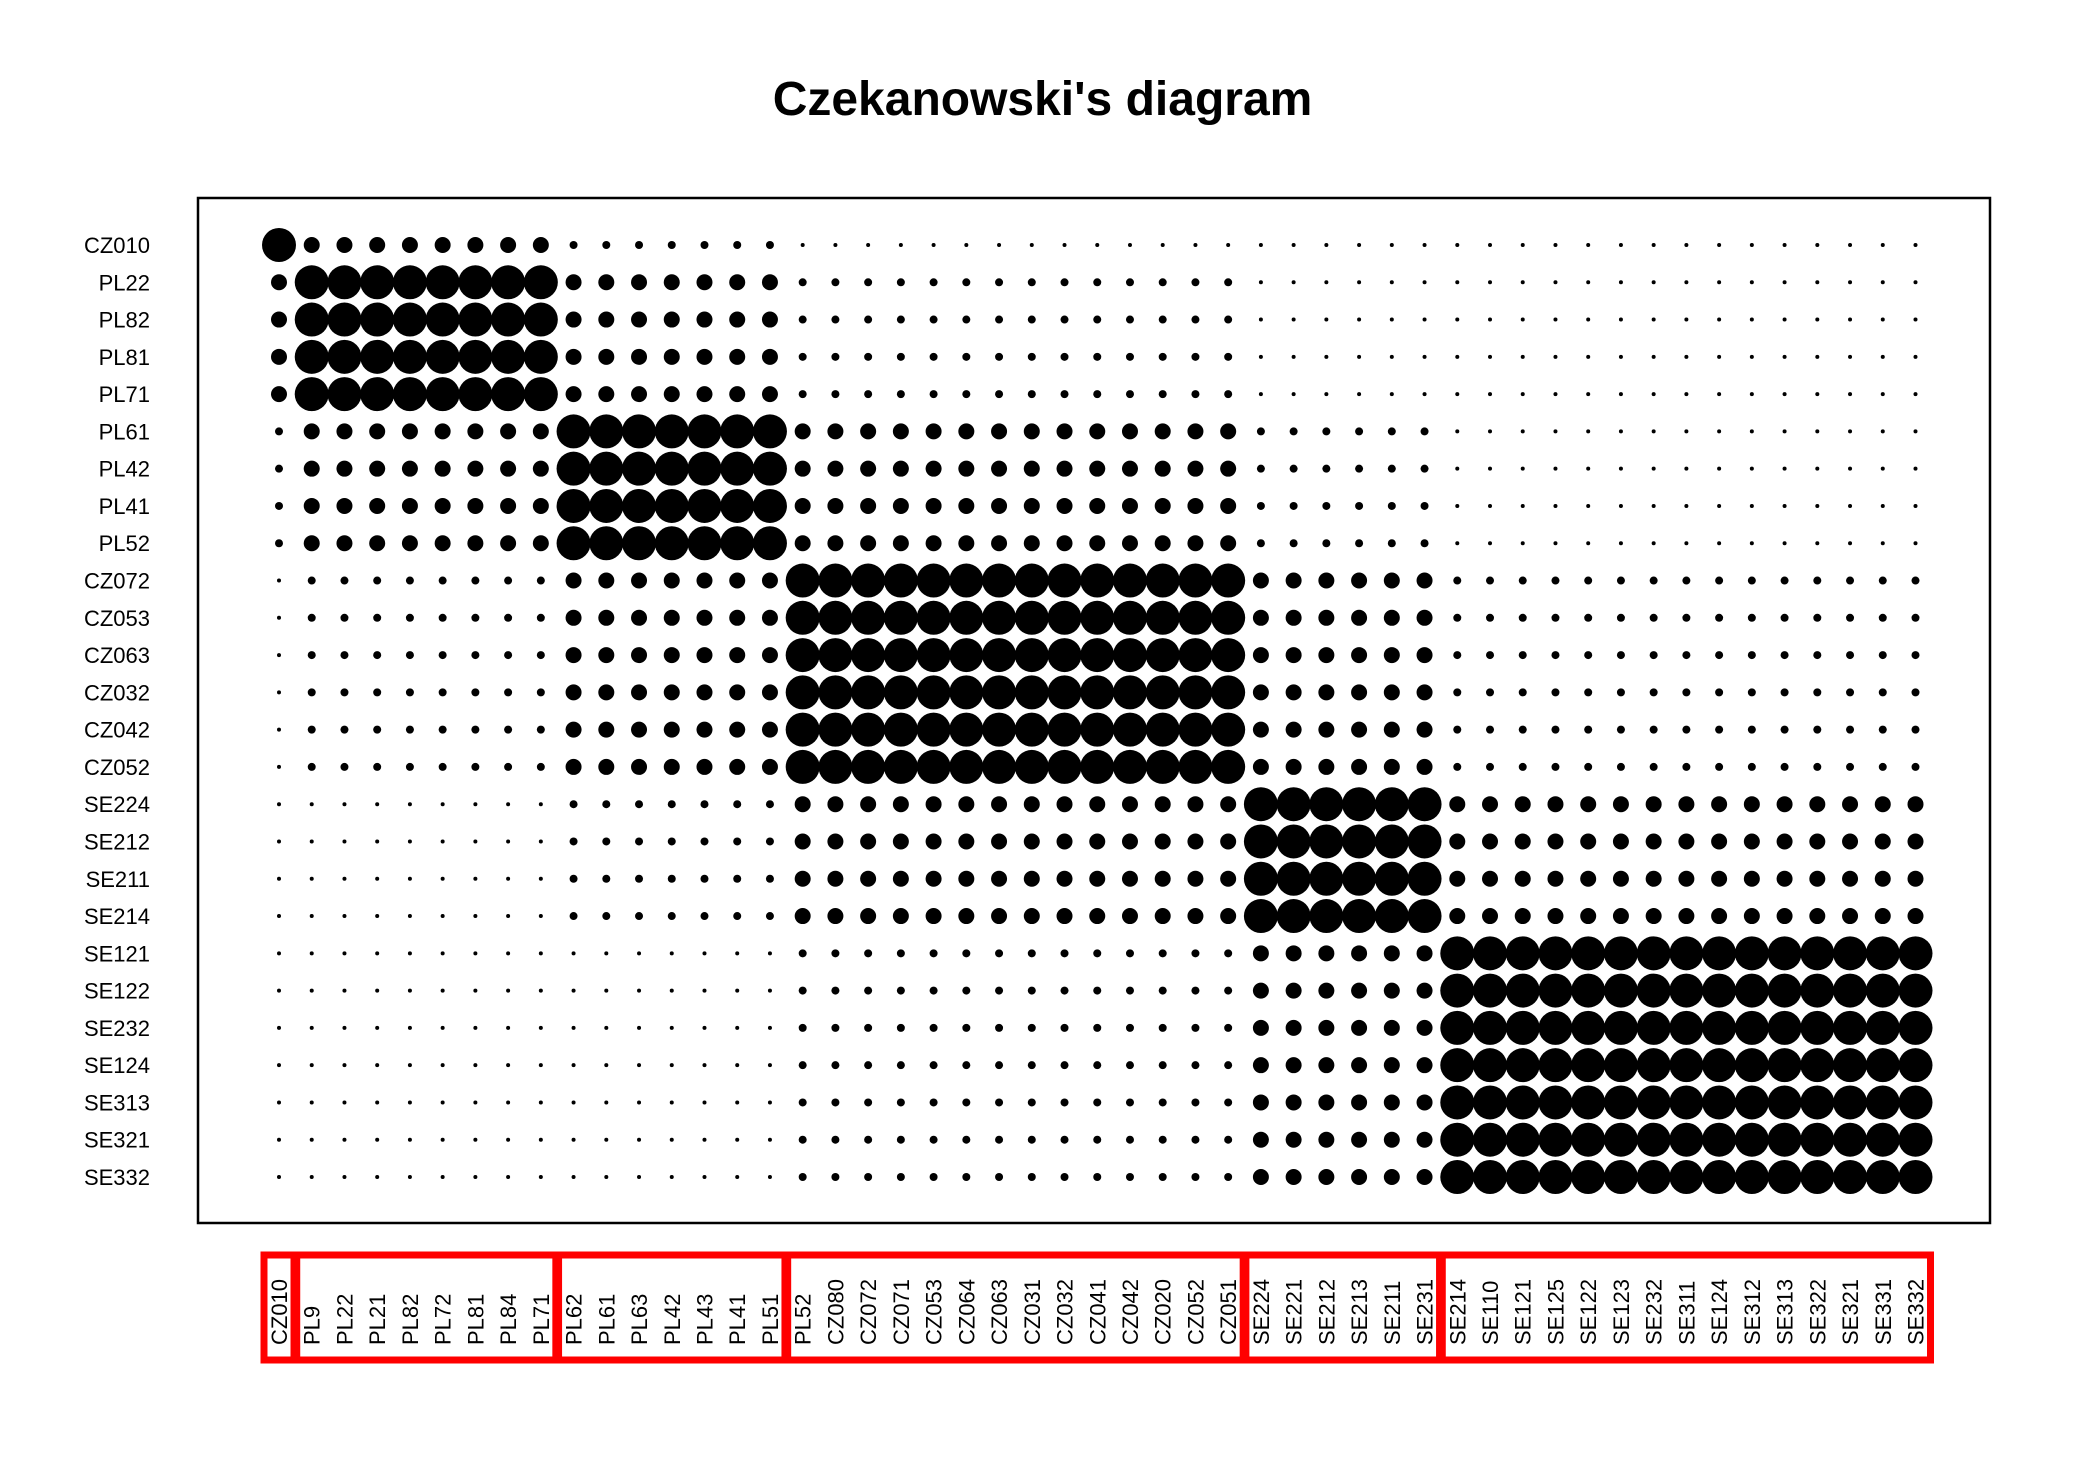 Image resolution: width=2085 pixels, height=1465 pixels. What do you see at coordinates (117, 730) in the screenshot?
I see `row-label: CZ042` at bounding box center [117, 730].